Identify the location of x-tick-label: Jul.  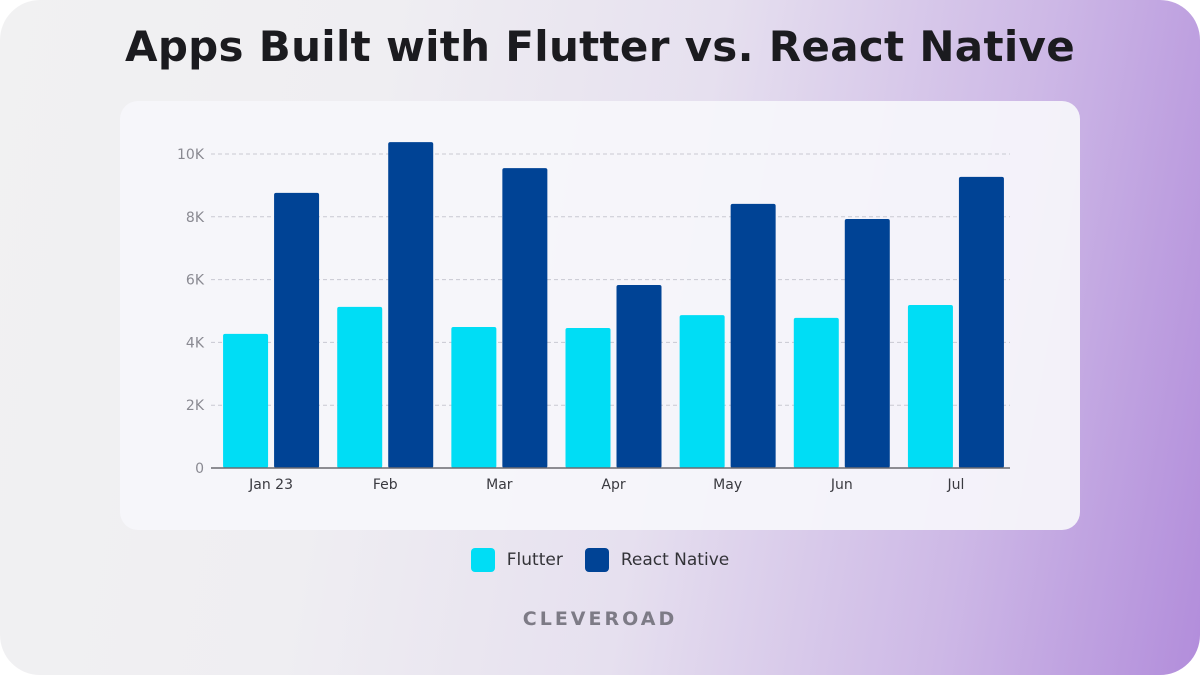
(955, 485).